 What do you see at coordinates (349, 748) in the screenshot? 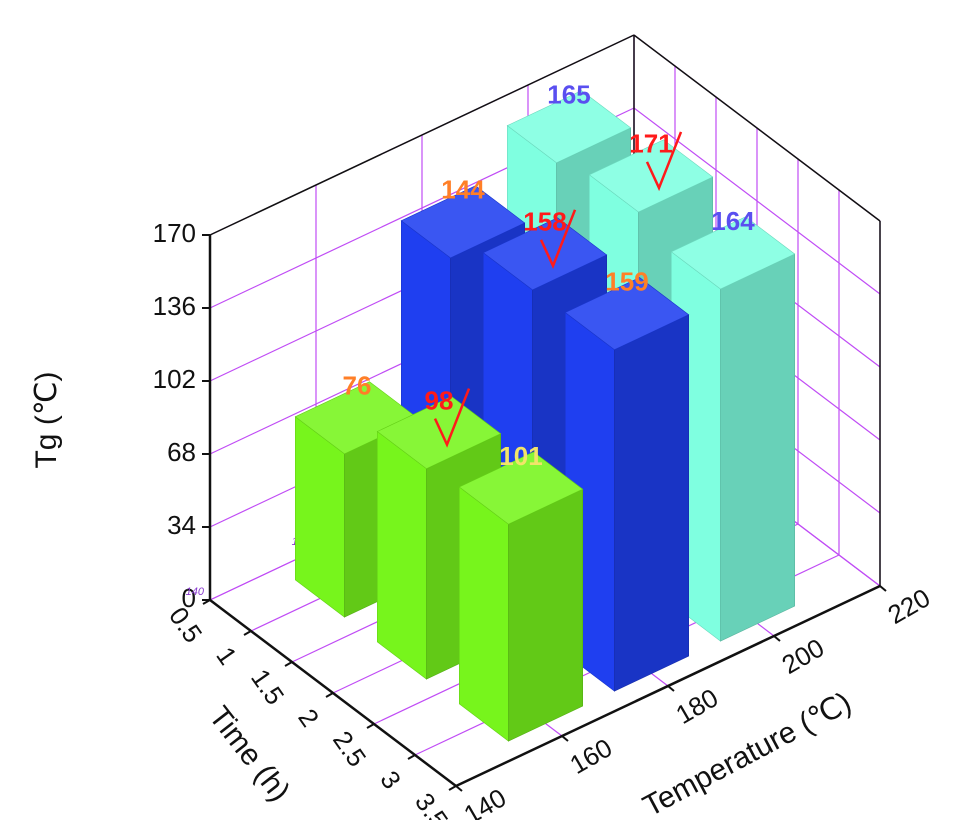
I see `x-tick-label: 2.5` at bounding box center [349, 748].